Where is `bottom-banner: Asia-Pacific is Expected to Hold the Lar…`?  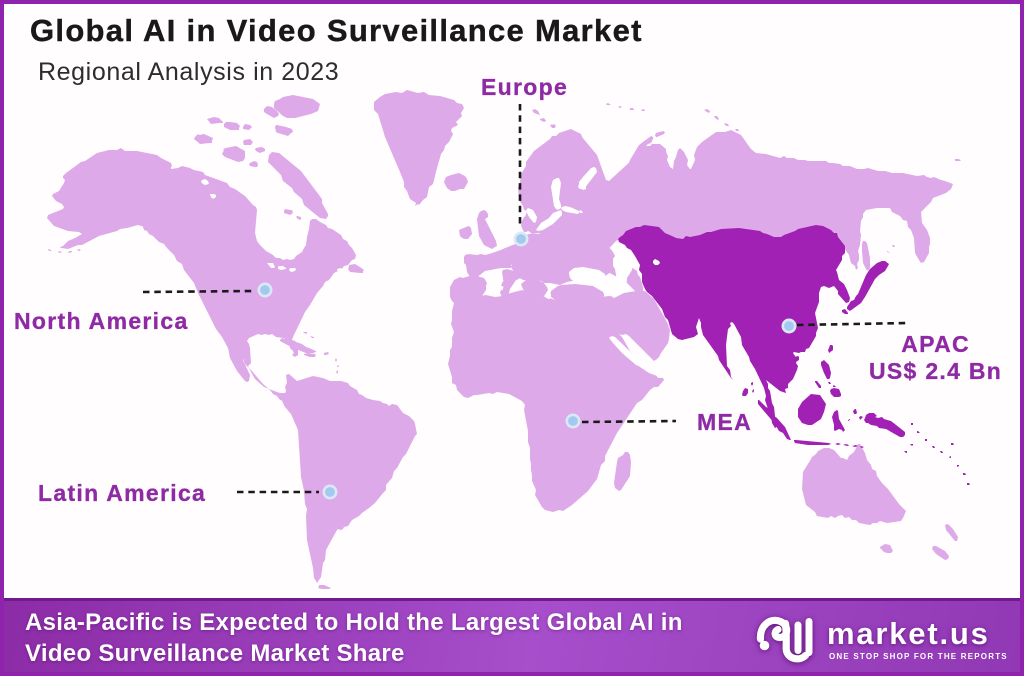 bottom-banner: Asia-Pacific is Expected to Hold the Lar… is located at coordinates (512, 637).